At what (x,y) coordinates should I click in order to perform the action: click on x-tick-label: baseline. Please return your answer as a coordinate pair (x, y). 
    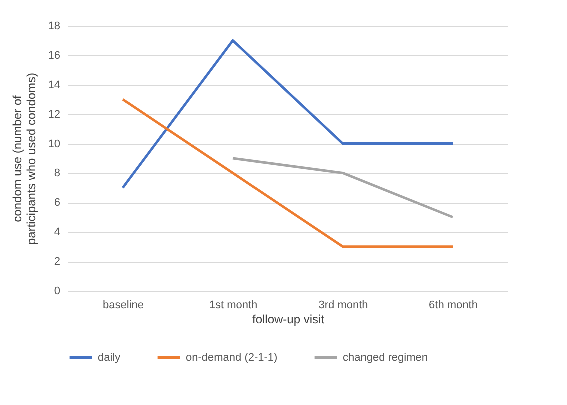
    Looking at the image, I should click on (123, 306).